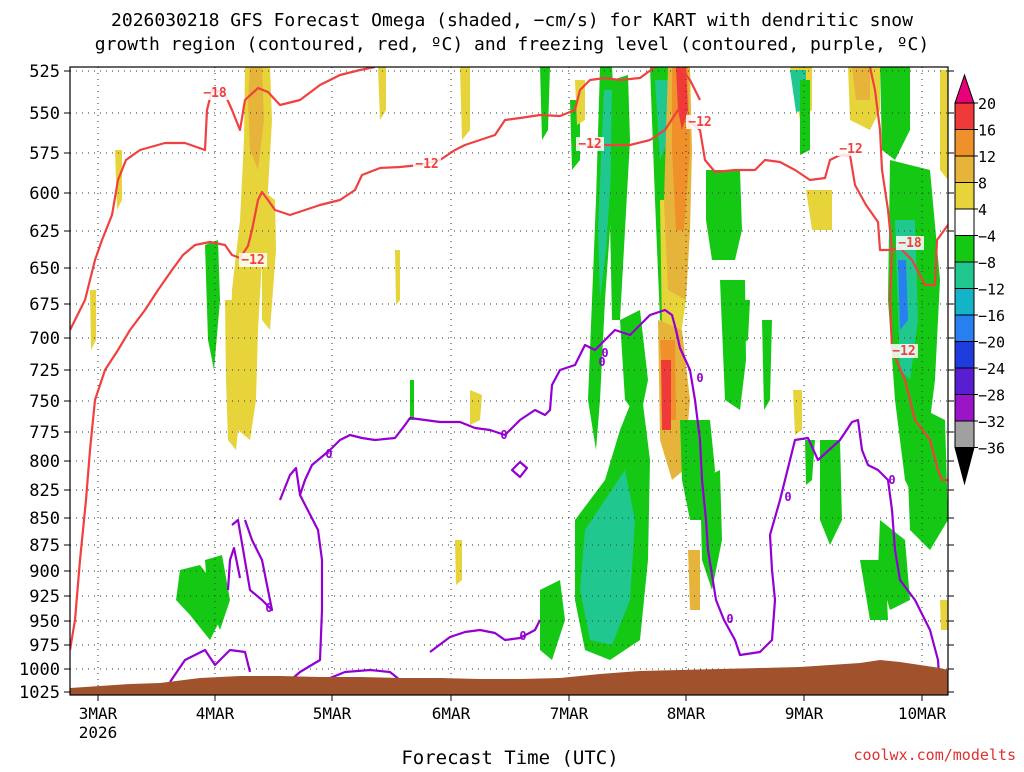 This screenshot has height=772, width=1024. Describe the element at coordinates (991, 396) in the screenshot. I see `colorbar-tick-label: −28` at that location.